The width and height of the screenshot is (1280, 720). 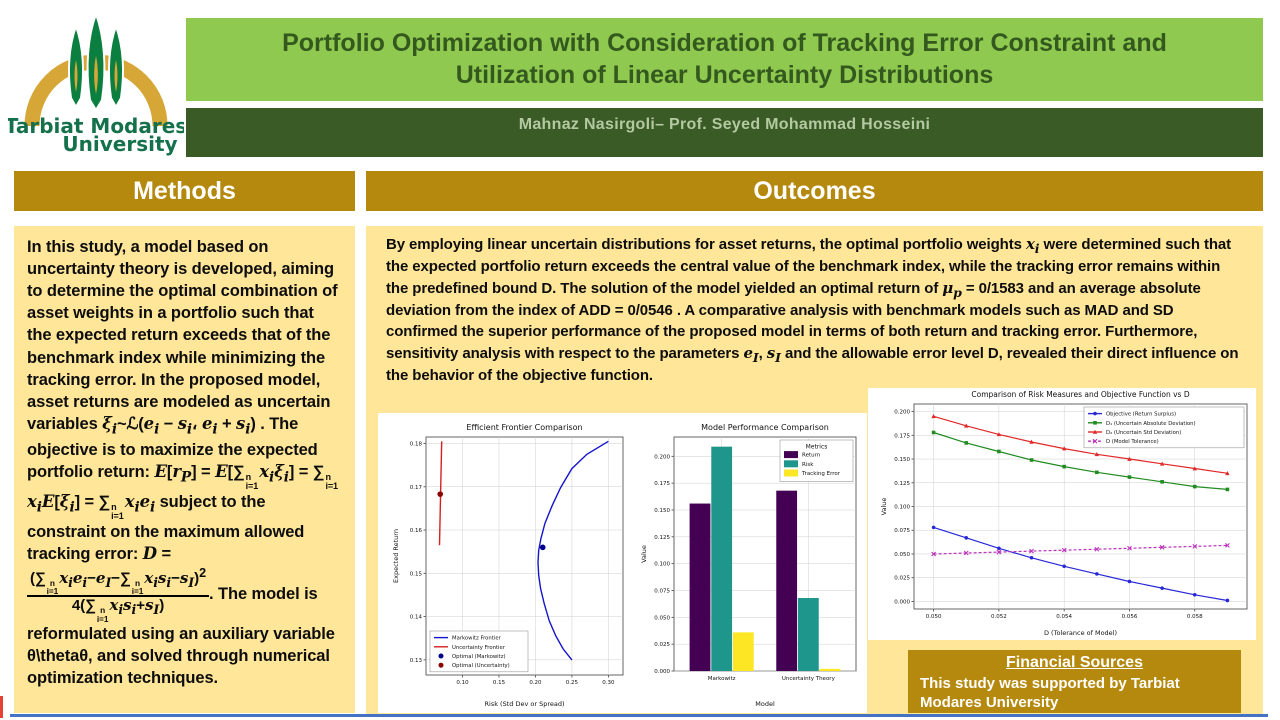 What do you see at coordinates (722, 679) in the screenshot?
I see `svg-text: Markowitz` at bounding box center [722, 679].